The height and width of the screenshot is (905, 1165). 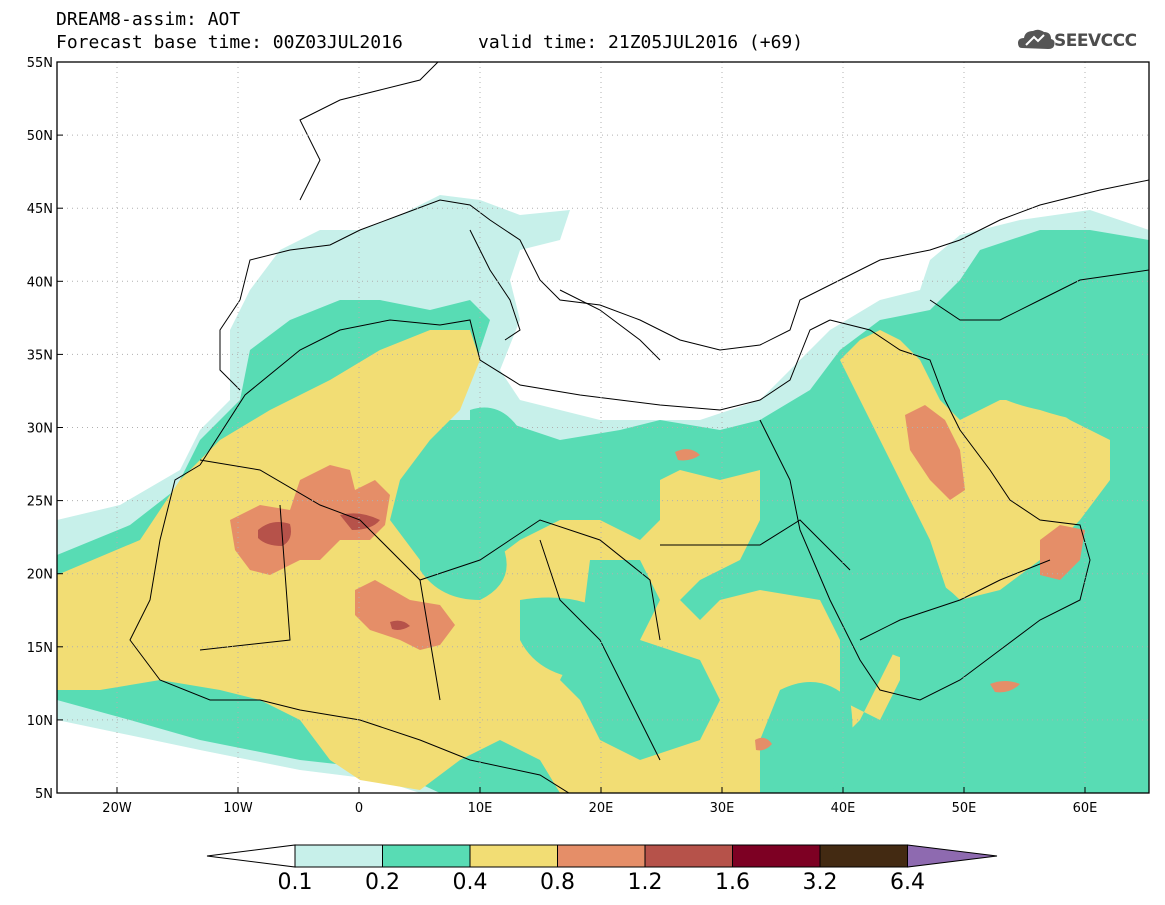 What do you see at coordinates (40, 721) in the screenshot?
I see `lat-label: 10N` at bounding box center [40, 721].